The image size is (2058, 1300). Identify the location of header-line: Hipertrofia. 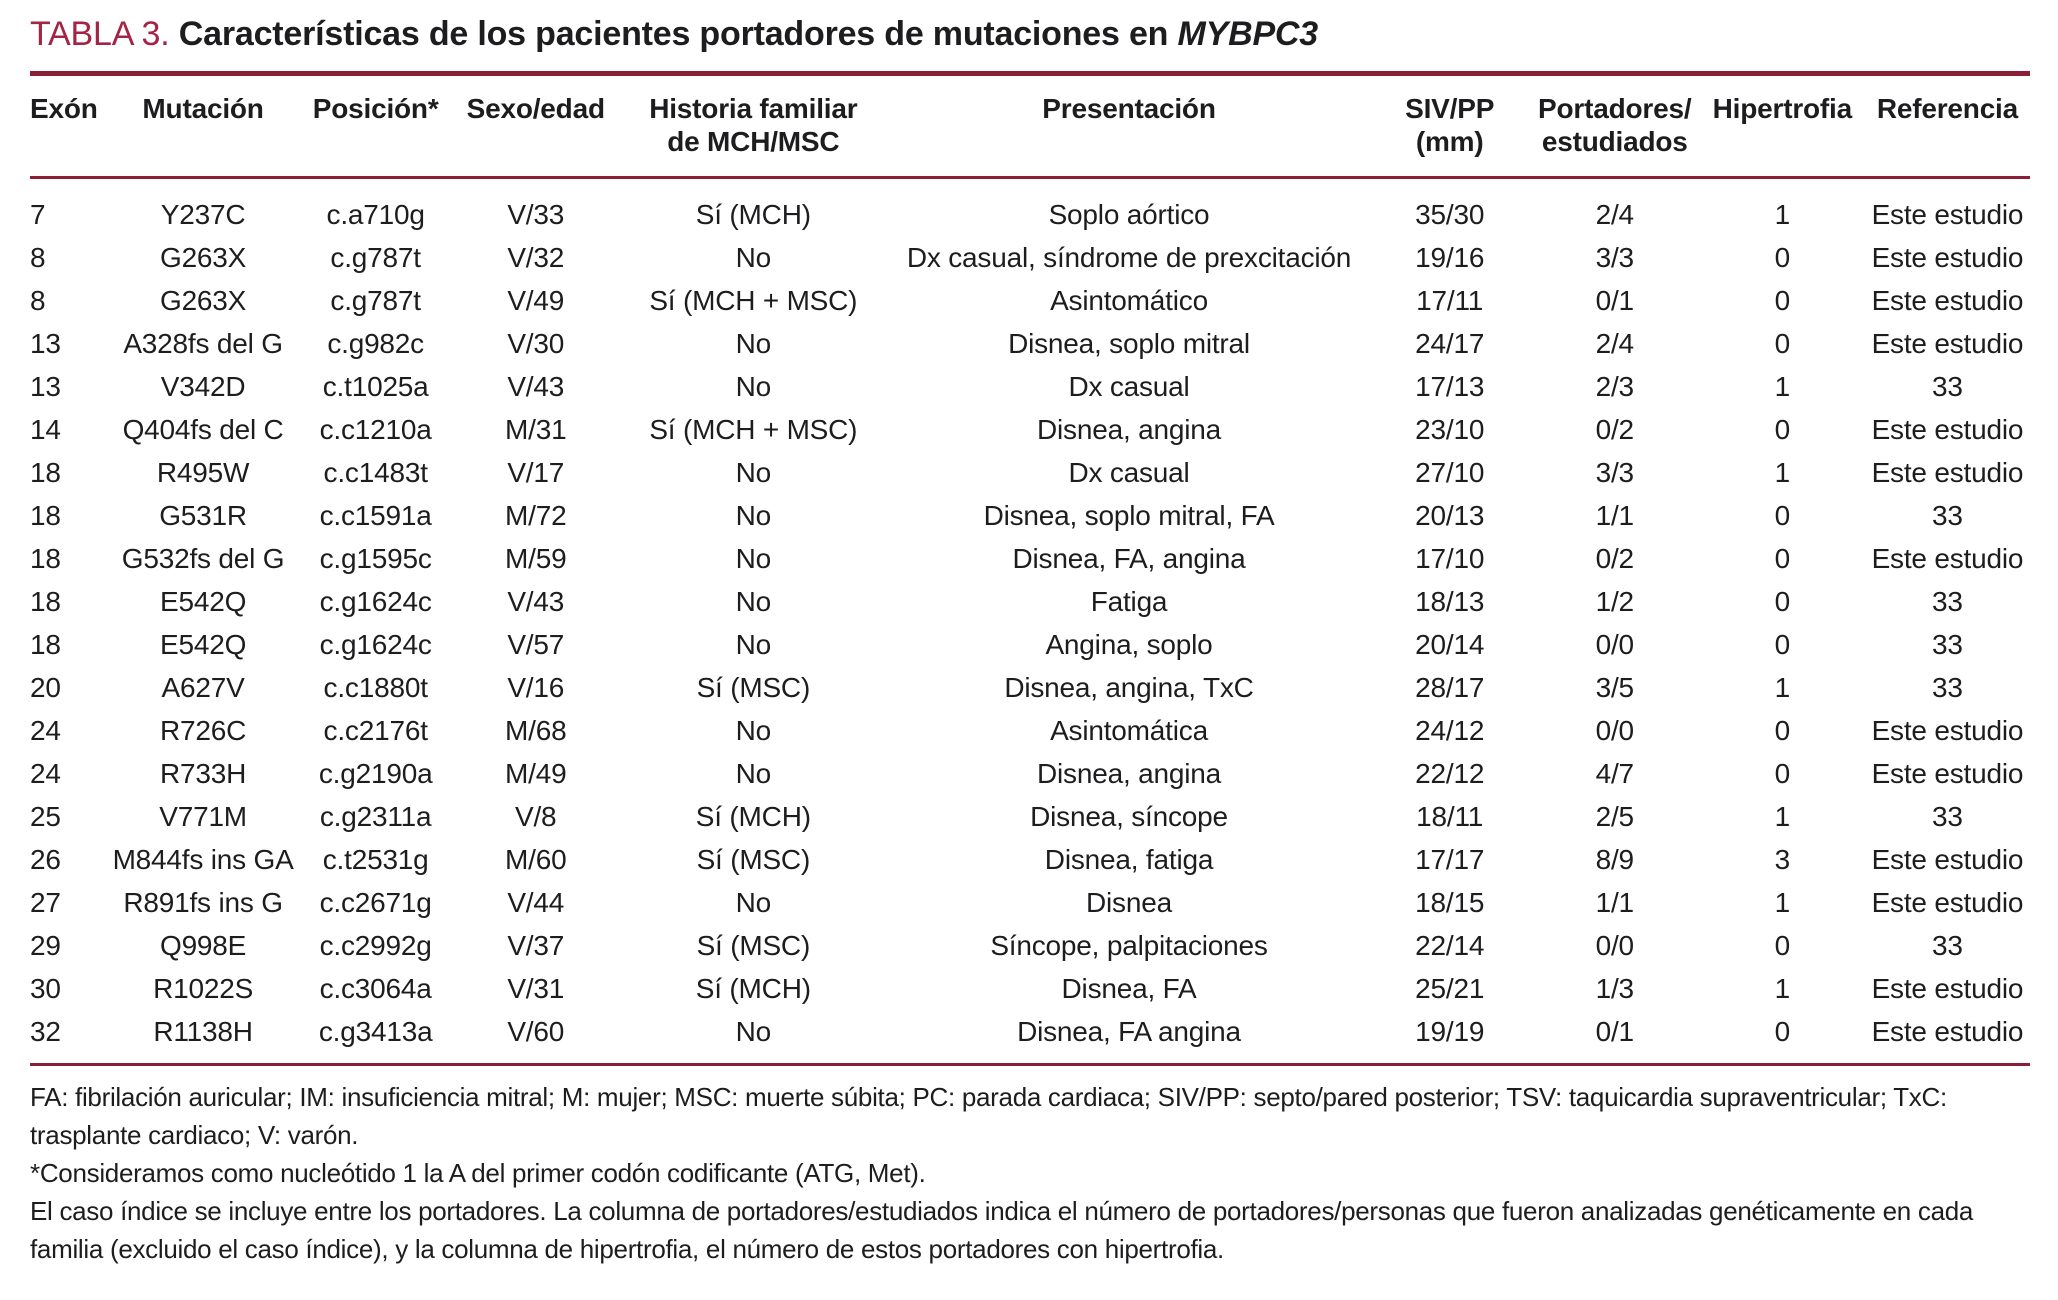
(1782, 108).